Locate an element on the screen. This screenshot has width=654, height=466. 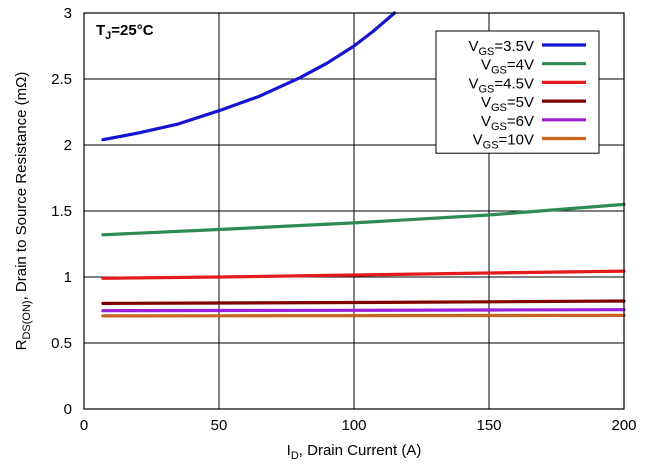
y-tick-label: 1.5 is located at coordinates (61, 211).